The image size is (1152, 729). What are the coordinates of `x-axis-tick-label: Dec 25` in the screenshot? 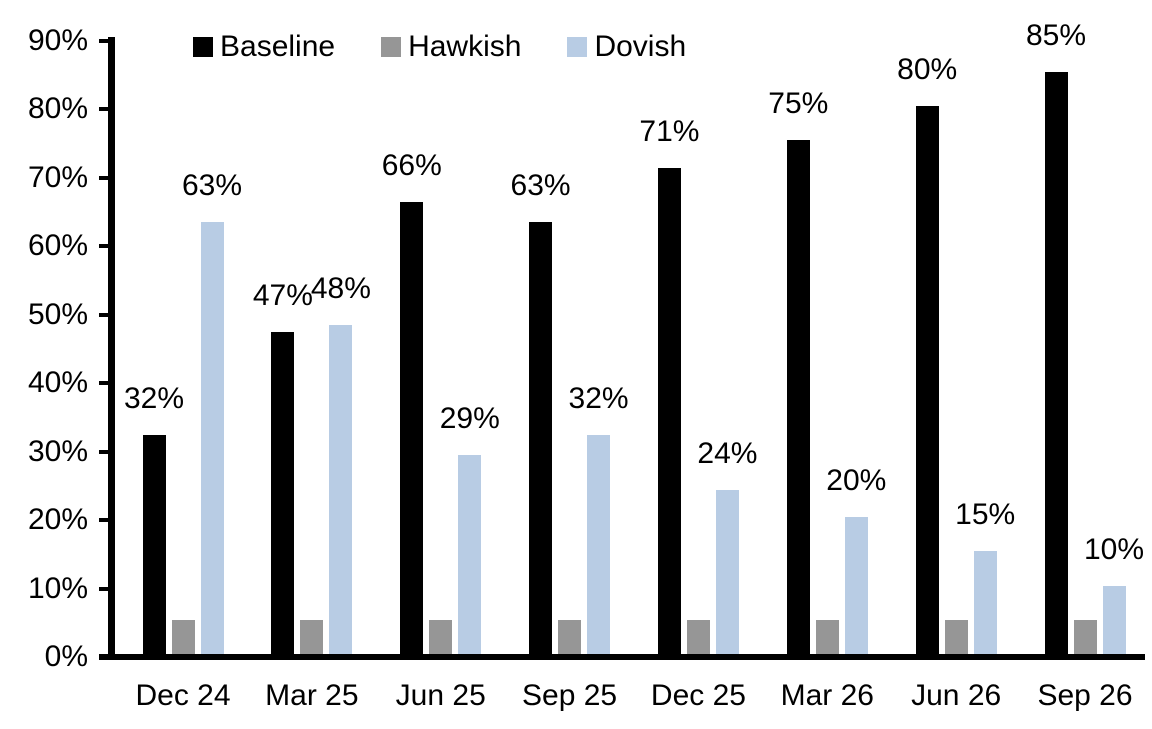 It's located at (698, 695).